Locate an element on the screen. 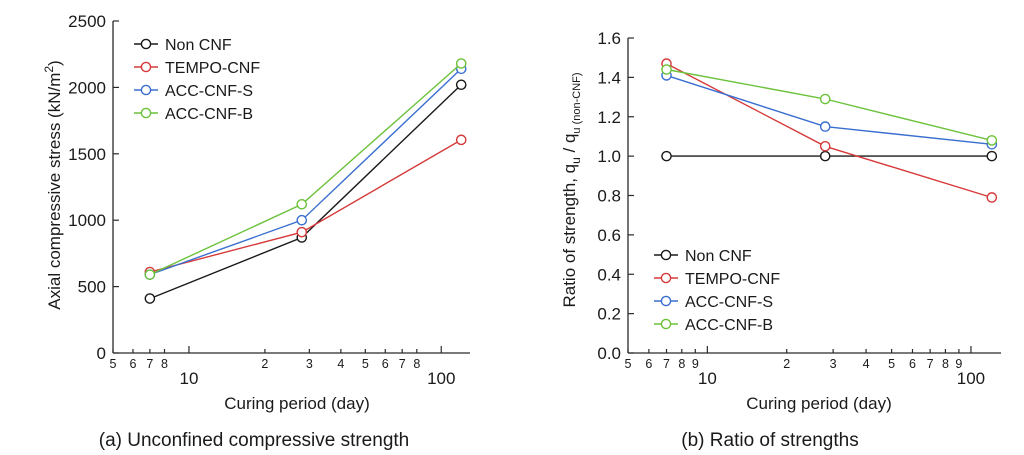 The width and height of the screenshot is (1024, 455). chart-b-x-axis-label: Curing period (day) is located at coordinates (819, 403).